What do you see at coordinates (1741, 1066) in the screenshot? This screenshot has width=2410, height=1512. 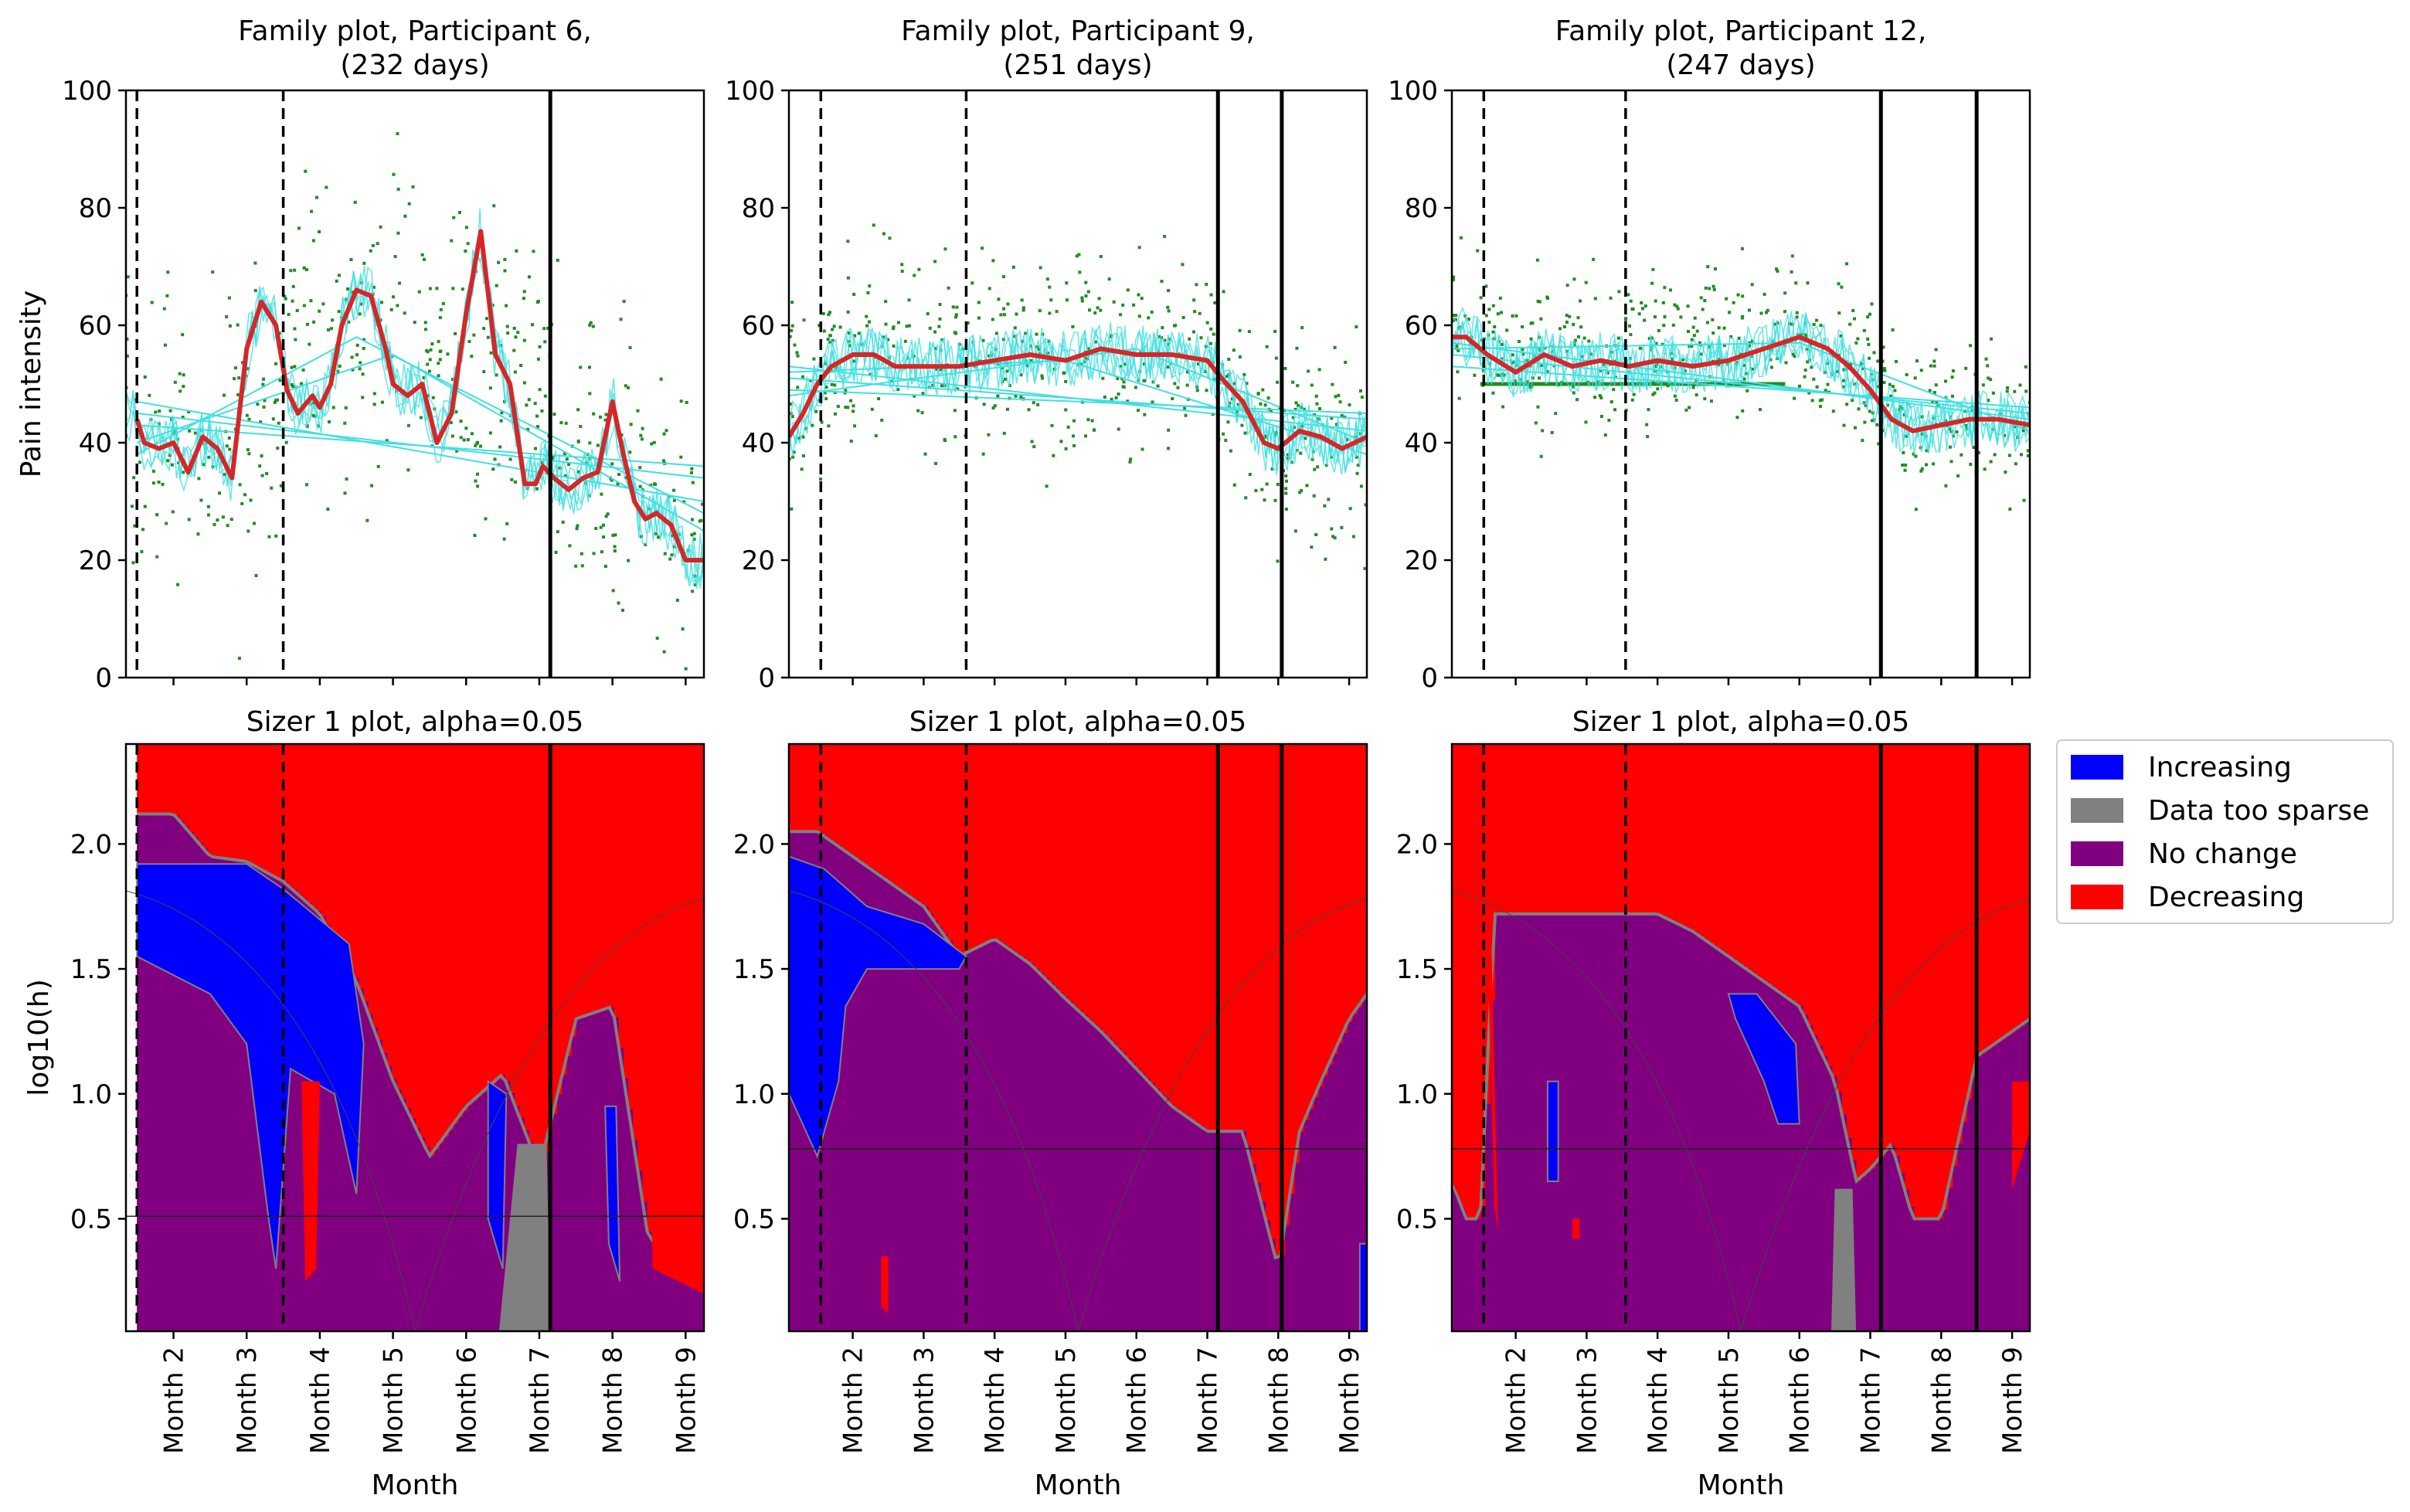 I see `sizer-boundary-rim` at bounding box center [1741, 1066].